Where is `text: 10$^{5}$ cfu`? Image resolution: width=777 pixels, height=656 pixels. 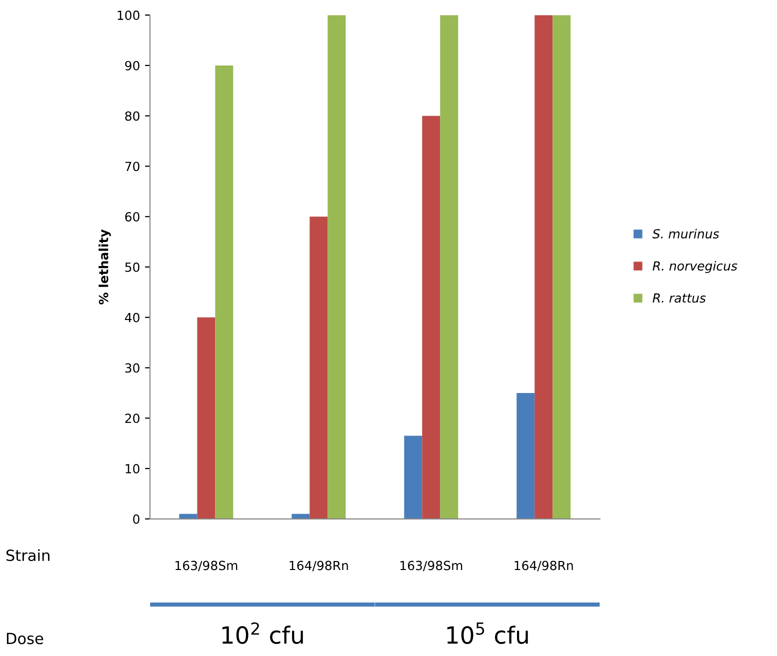
text: 10$^{5}$ cfu is located at coordinates (487, 633).